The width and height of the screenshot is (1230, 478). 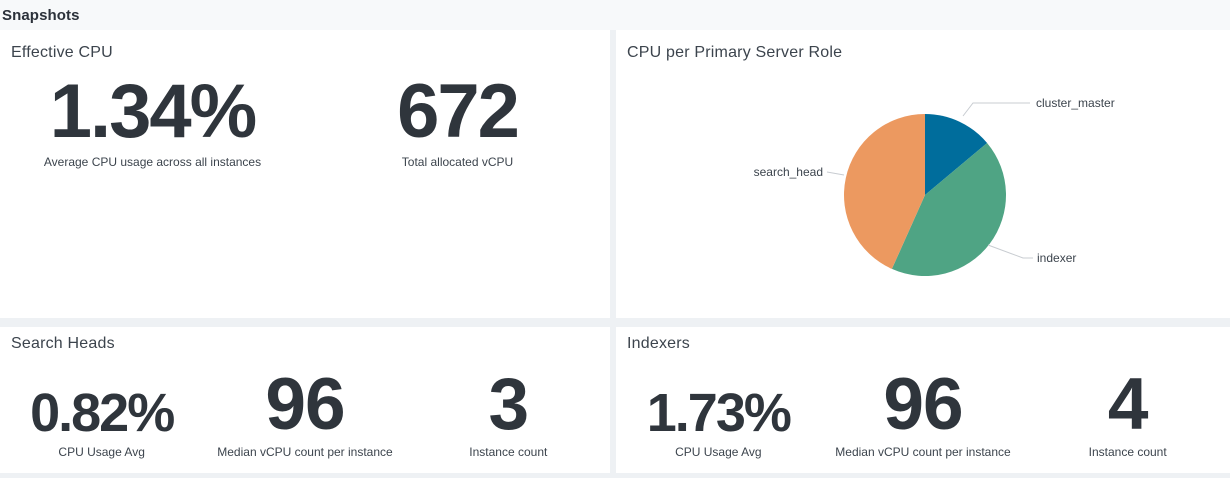 I want to click on single-value-sh-instance-count: 3 Instance count, so click(x=508, y=411).